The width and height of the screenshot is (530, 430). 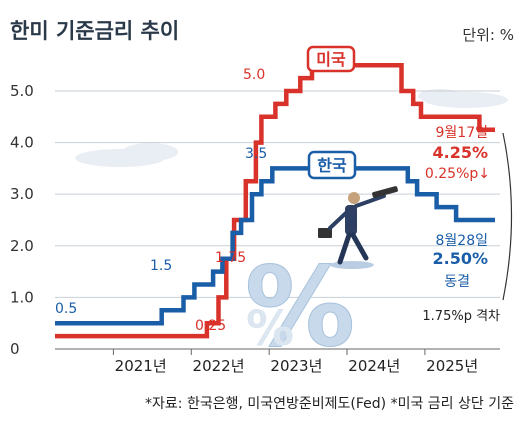 I want to click on korea-badge-label: 한국, so click(x=332, y=165).